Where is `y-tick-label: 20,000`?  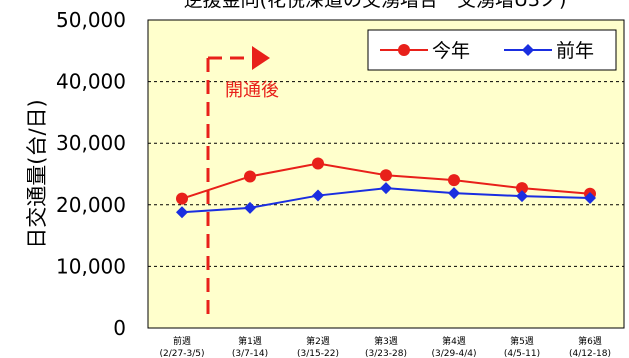
y-tick-label: 20,000 is located at coordinates (91, 205).